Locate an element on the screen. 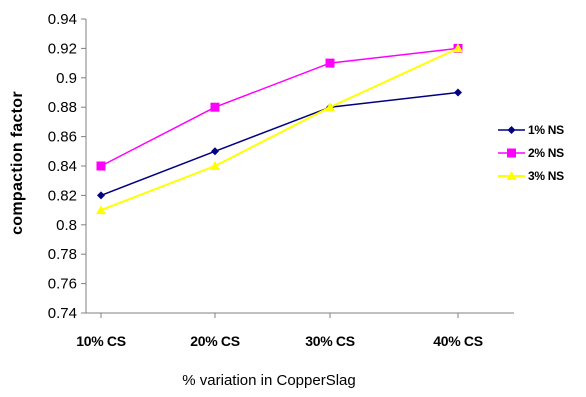 This screenshot has width=586, height=397. y-tick-label: 0.76 is located at coordinates (62, 284).